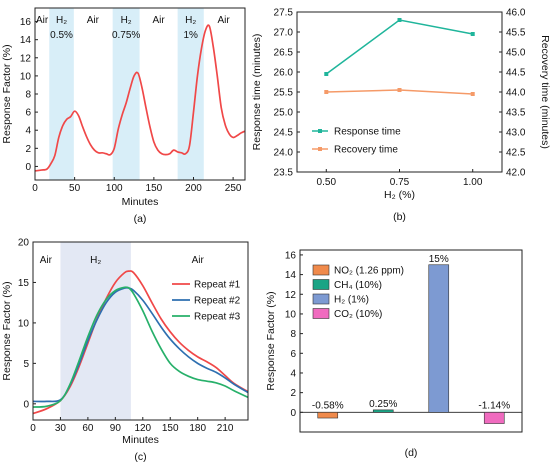 The image size is (550, 464). What do you see at coordinates (516, 153) in the screenshot?
I see `y-right-tick-label: 42.5` at bounding box center [516, 153].